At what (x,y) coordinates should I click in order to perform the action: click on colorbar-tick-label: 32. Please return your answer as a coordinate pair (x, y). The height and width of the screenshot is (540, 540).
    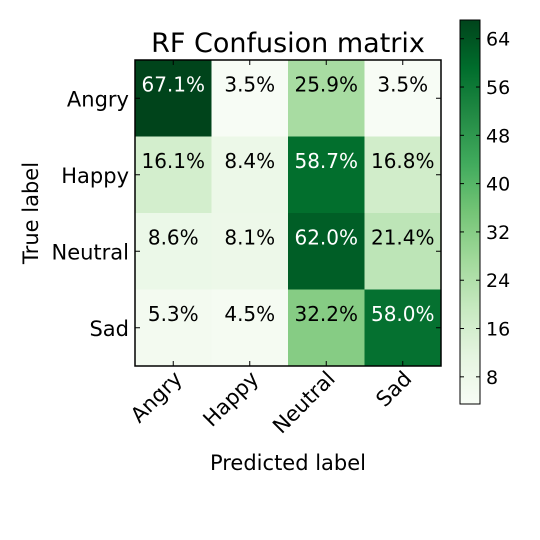
    Looking at the image, I should click on (498, 233).